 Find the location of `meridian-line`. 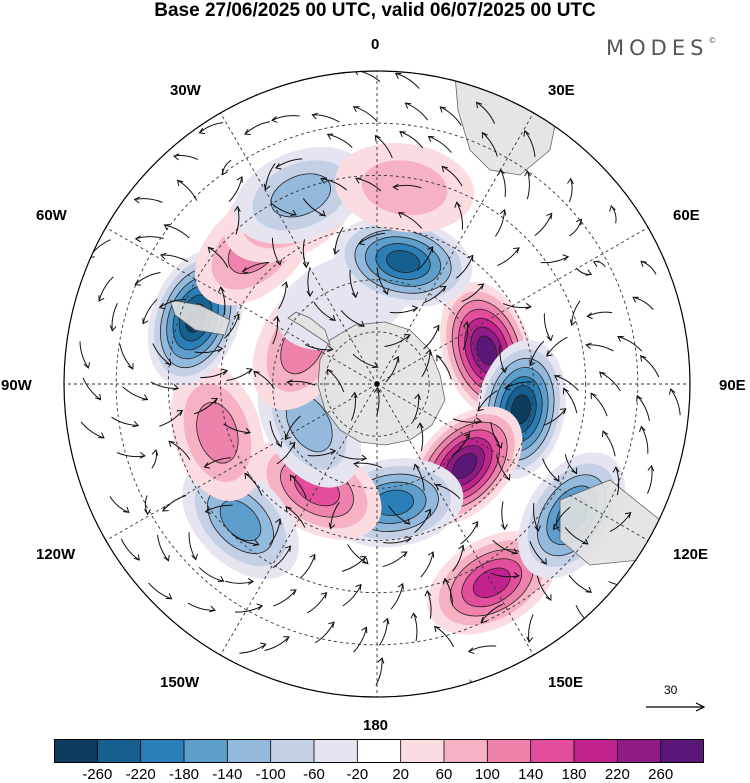

meridian-line is located at coordinates (299, 519).